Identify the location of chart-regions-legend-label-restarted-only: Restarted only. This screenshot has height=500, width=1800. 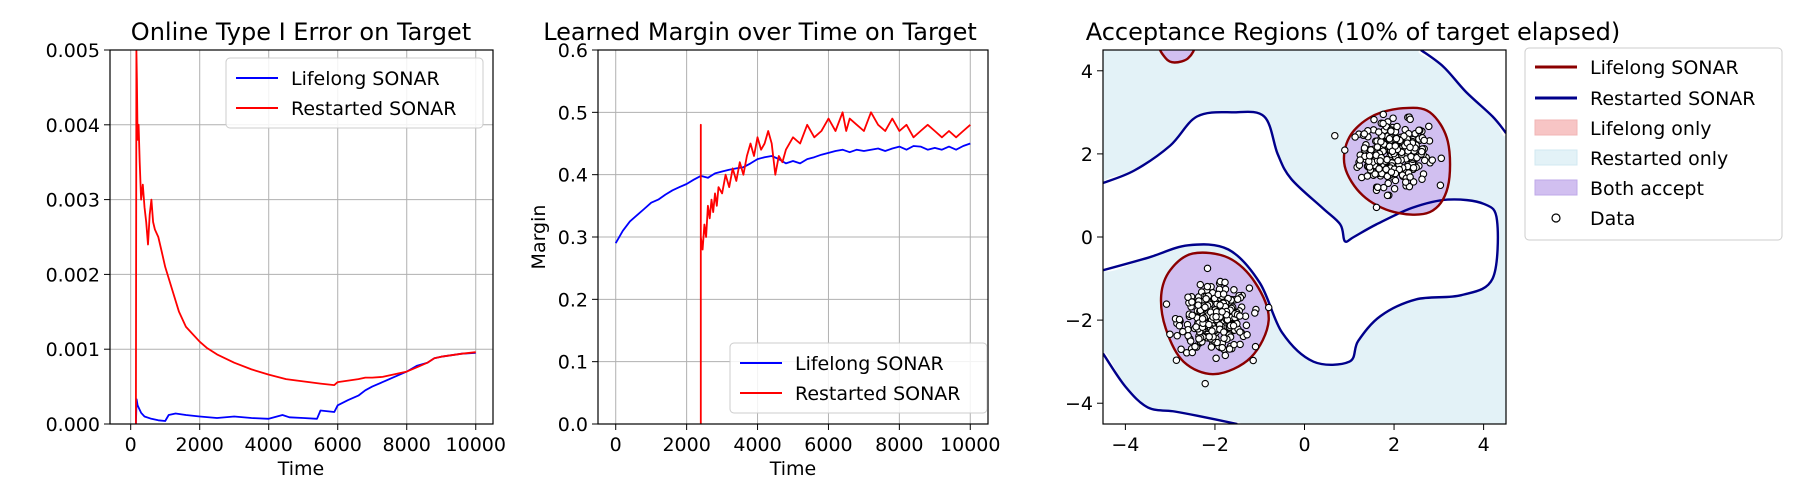
(1659, 159).